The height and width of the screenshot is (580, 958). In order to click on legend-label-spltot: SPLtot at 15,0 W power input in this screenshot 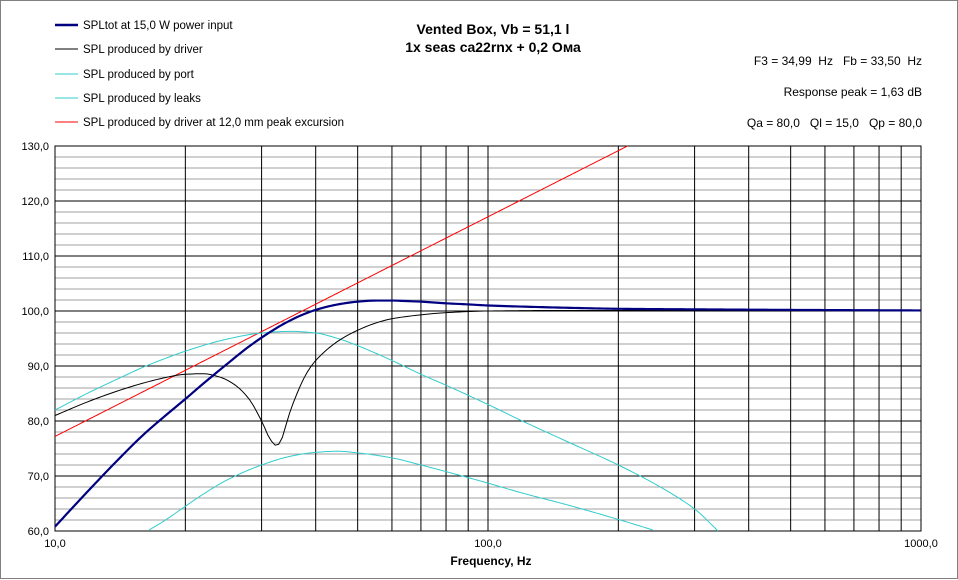, I will do `click(158, 26)`.